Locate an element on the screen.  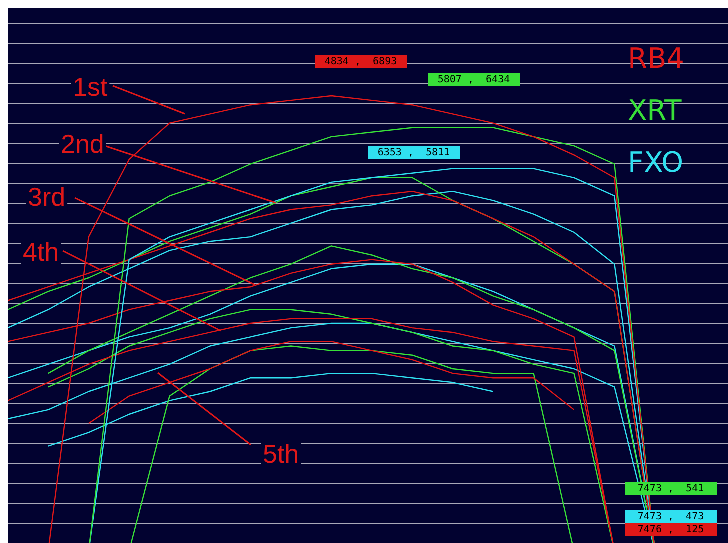
text: 4834 , 6893 is located at coordinates (361, 62).